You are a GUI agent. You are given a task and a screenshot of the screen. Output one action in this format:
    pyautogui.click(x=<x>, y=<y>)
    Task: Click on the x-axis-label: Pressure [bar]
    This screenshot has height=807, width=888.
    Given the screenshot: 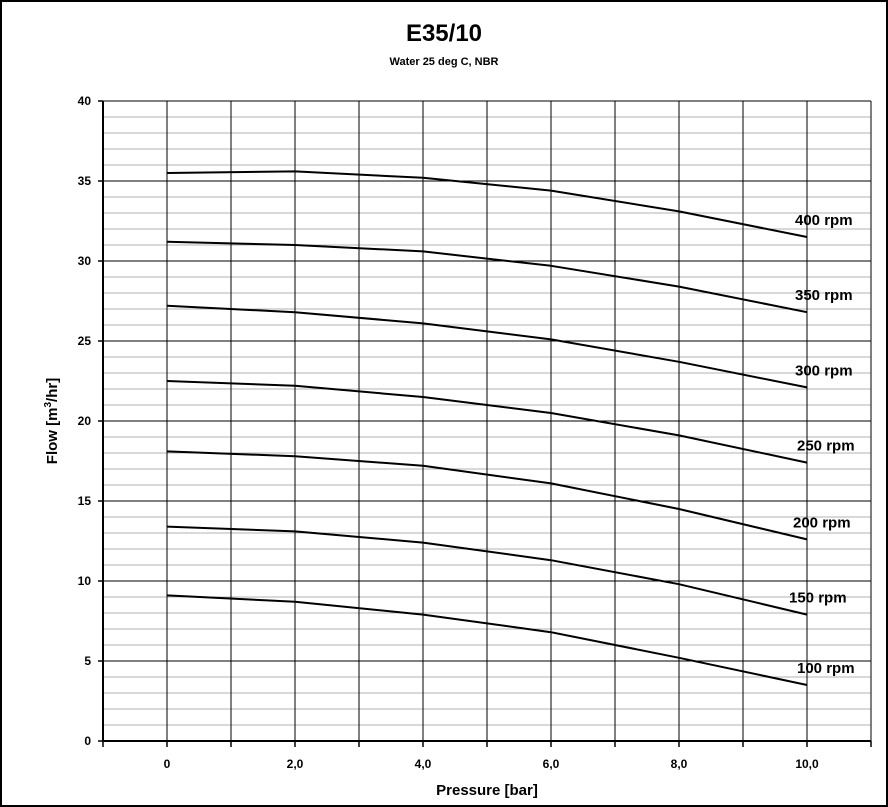 What is the action you would take?
    pyautogui.click(x=487, y=790)
    